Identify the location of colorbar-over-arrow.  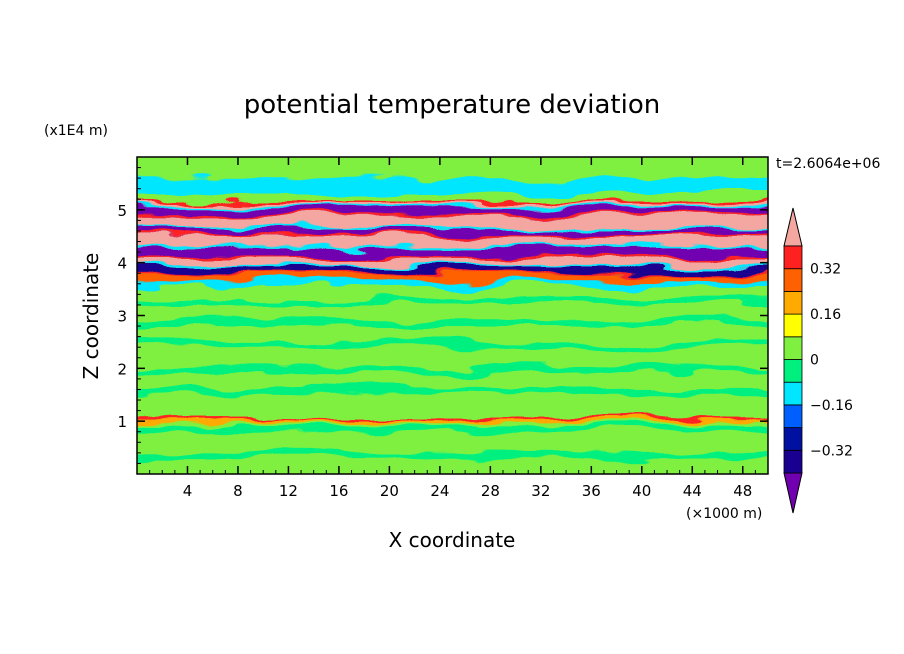
(793, 227).